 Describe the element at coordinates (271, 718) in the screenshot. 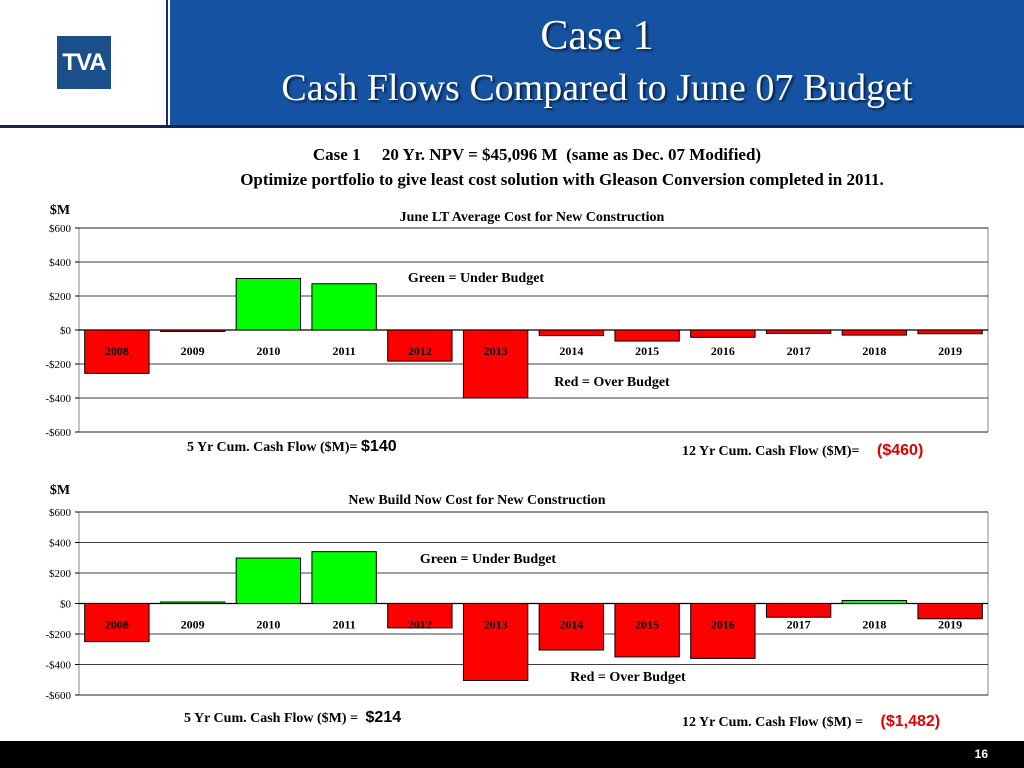

I see `five-yr-label-2: 5 Yr Cum. Cash Flow ($M) =` at that location.